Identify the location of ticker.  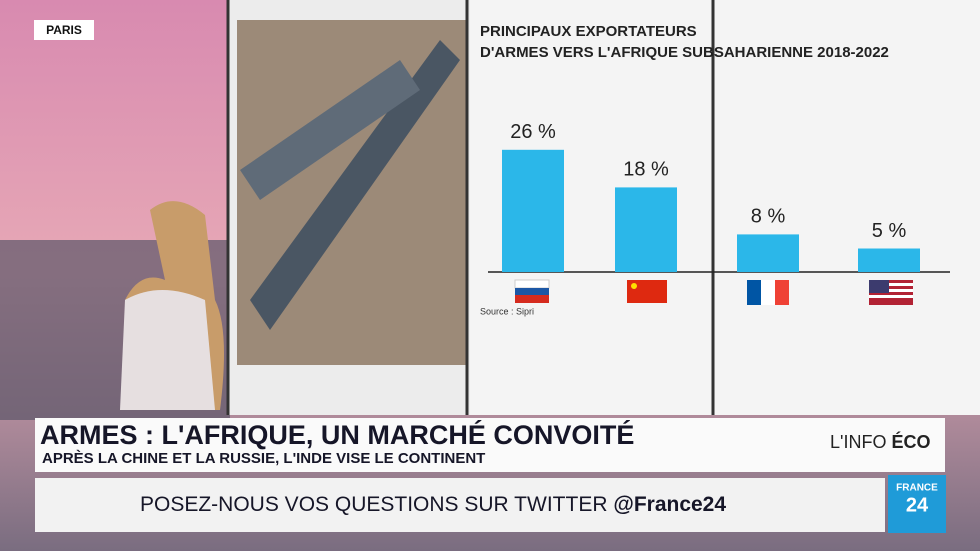
(460, 505).